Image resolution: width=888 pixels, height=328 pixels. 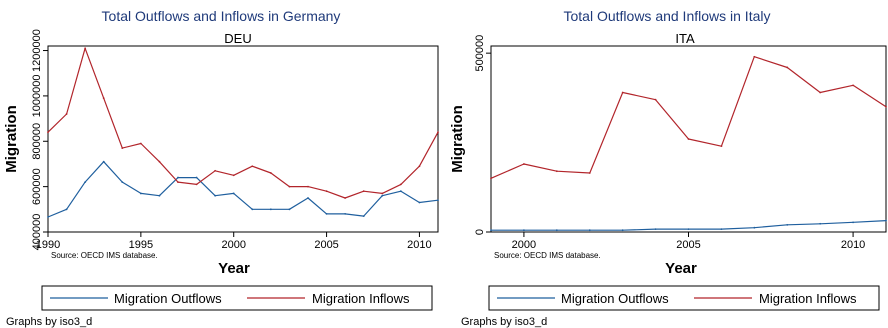 I want to click on series-line-outflows, so click(x=243, y=189).